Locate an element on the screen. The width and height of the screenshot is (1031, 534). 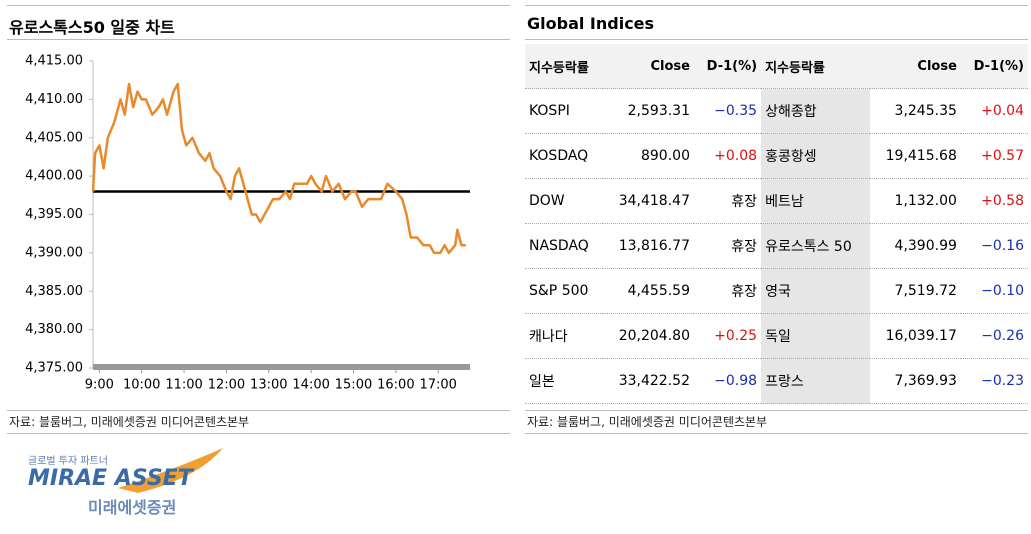
cell: +0.57 is located at coordinates (994, 156).